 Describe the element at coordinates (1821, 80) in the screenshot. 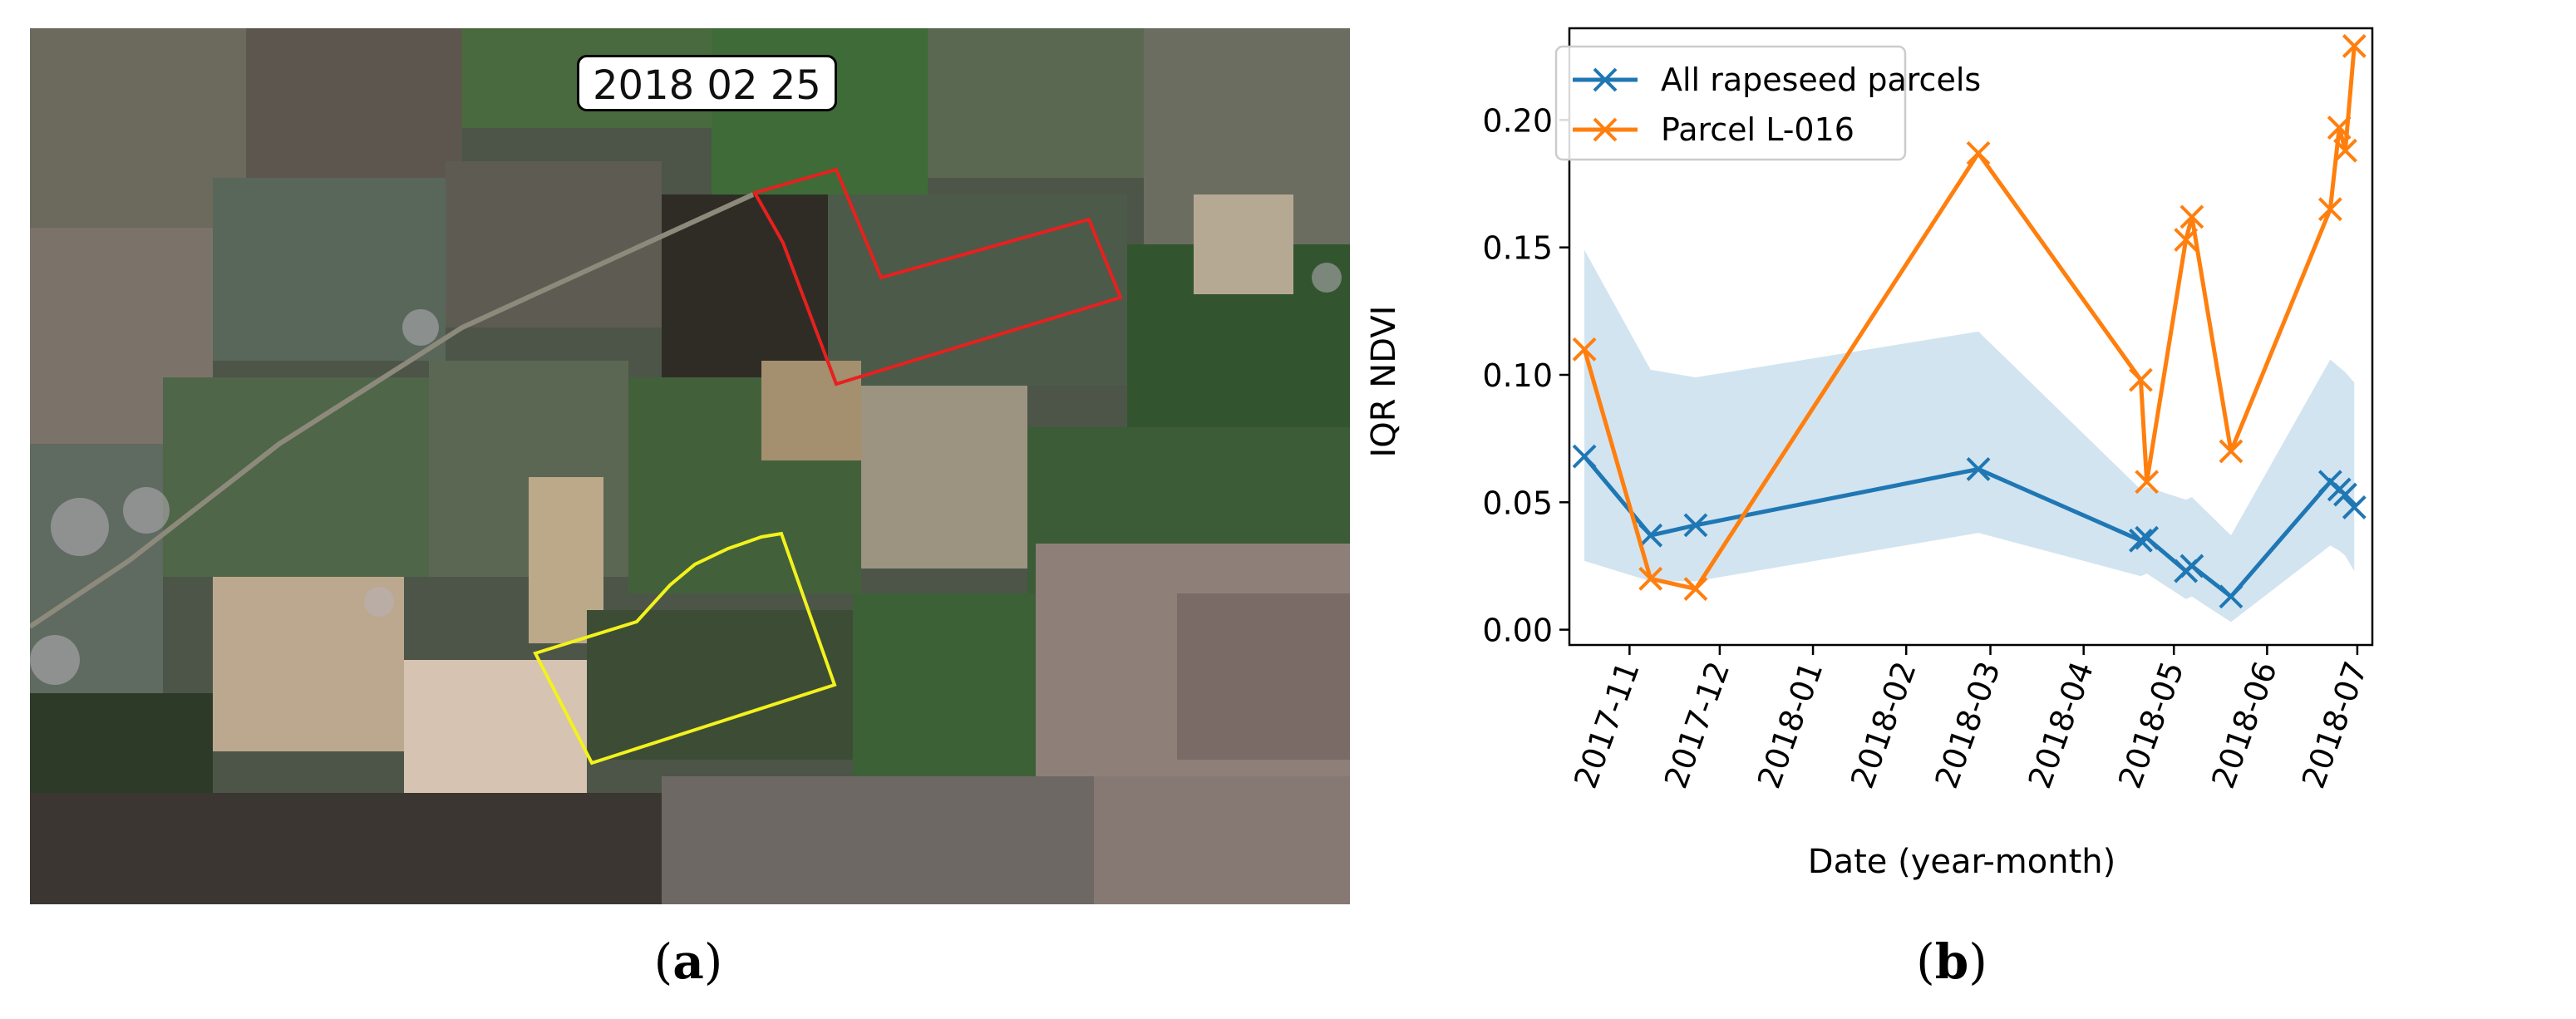

I see `legend-label-all-rapeseed: All rapeseed parcels` at that location.